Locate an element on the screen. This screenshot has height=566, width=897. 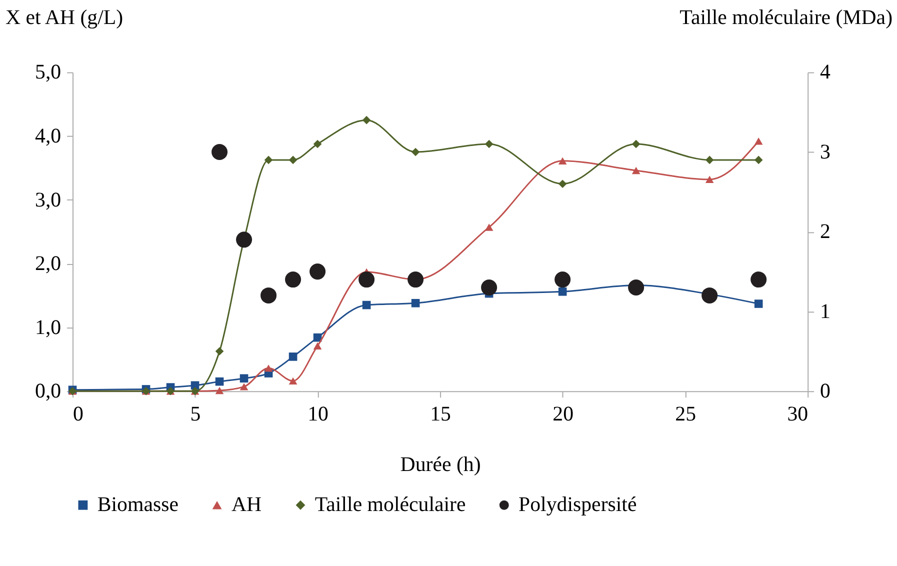
y-tick-label: 4,0 is located at coordinates (48, 135).